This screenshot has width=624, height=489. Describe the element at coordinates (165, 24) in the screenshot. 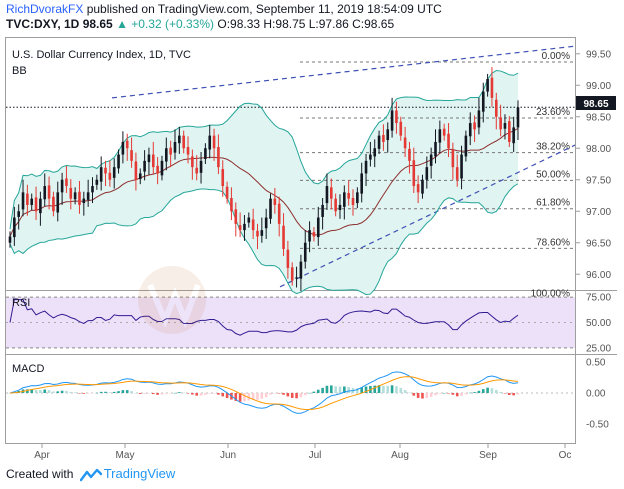

I see `price-change: ▲ +0.32 (+0.33%)` at that location.